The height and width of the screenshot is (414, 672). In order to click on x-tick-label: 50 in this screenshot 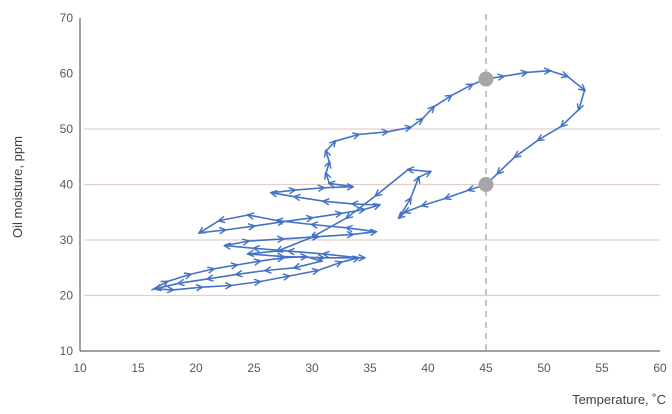, I will do `click(544, 368)`.